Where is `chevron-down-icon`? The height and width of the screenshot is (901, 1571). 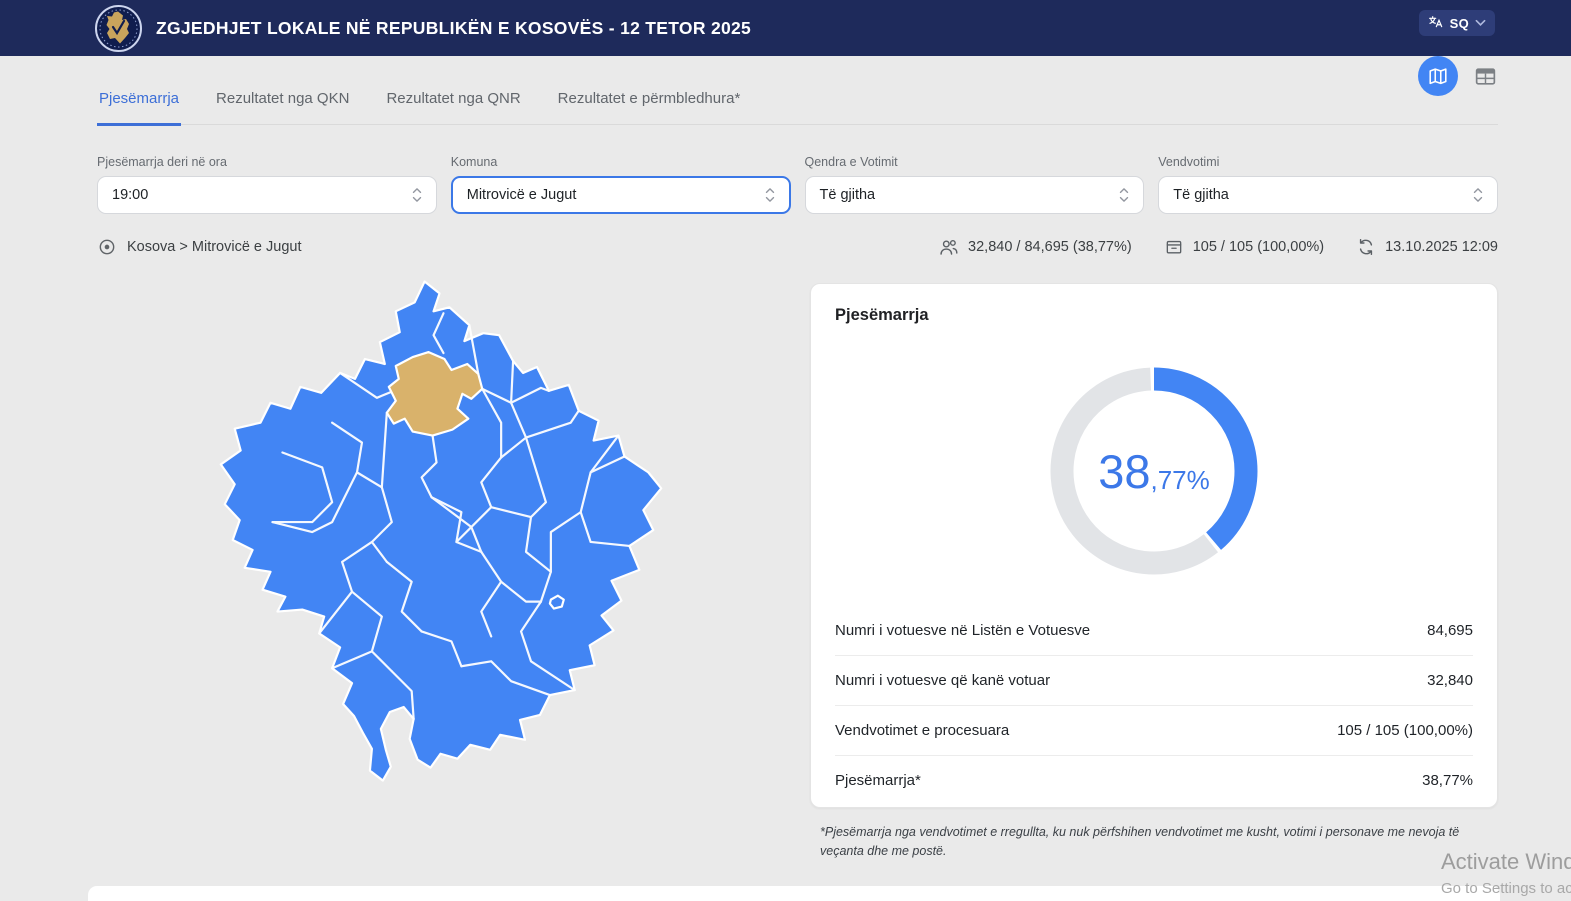 chevron-down-icon is located at coordinates (1480, 23).